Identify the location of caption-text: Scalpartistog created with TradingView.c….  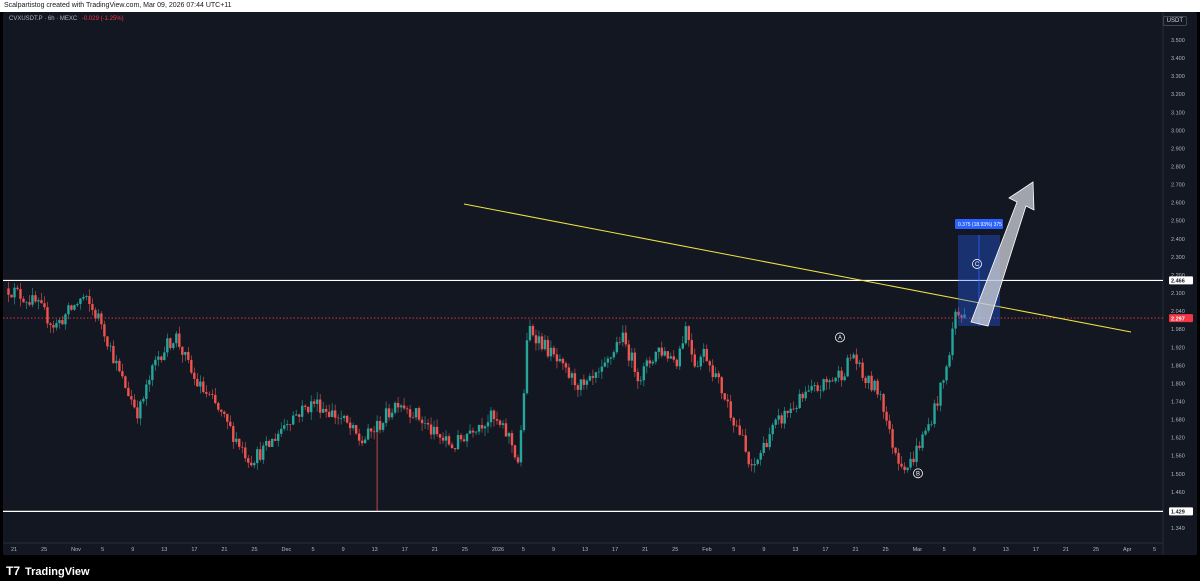
(118, 5).